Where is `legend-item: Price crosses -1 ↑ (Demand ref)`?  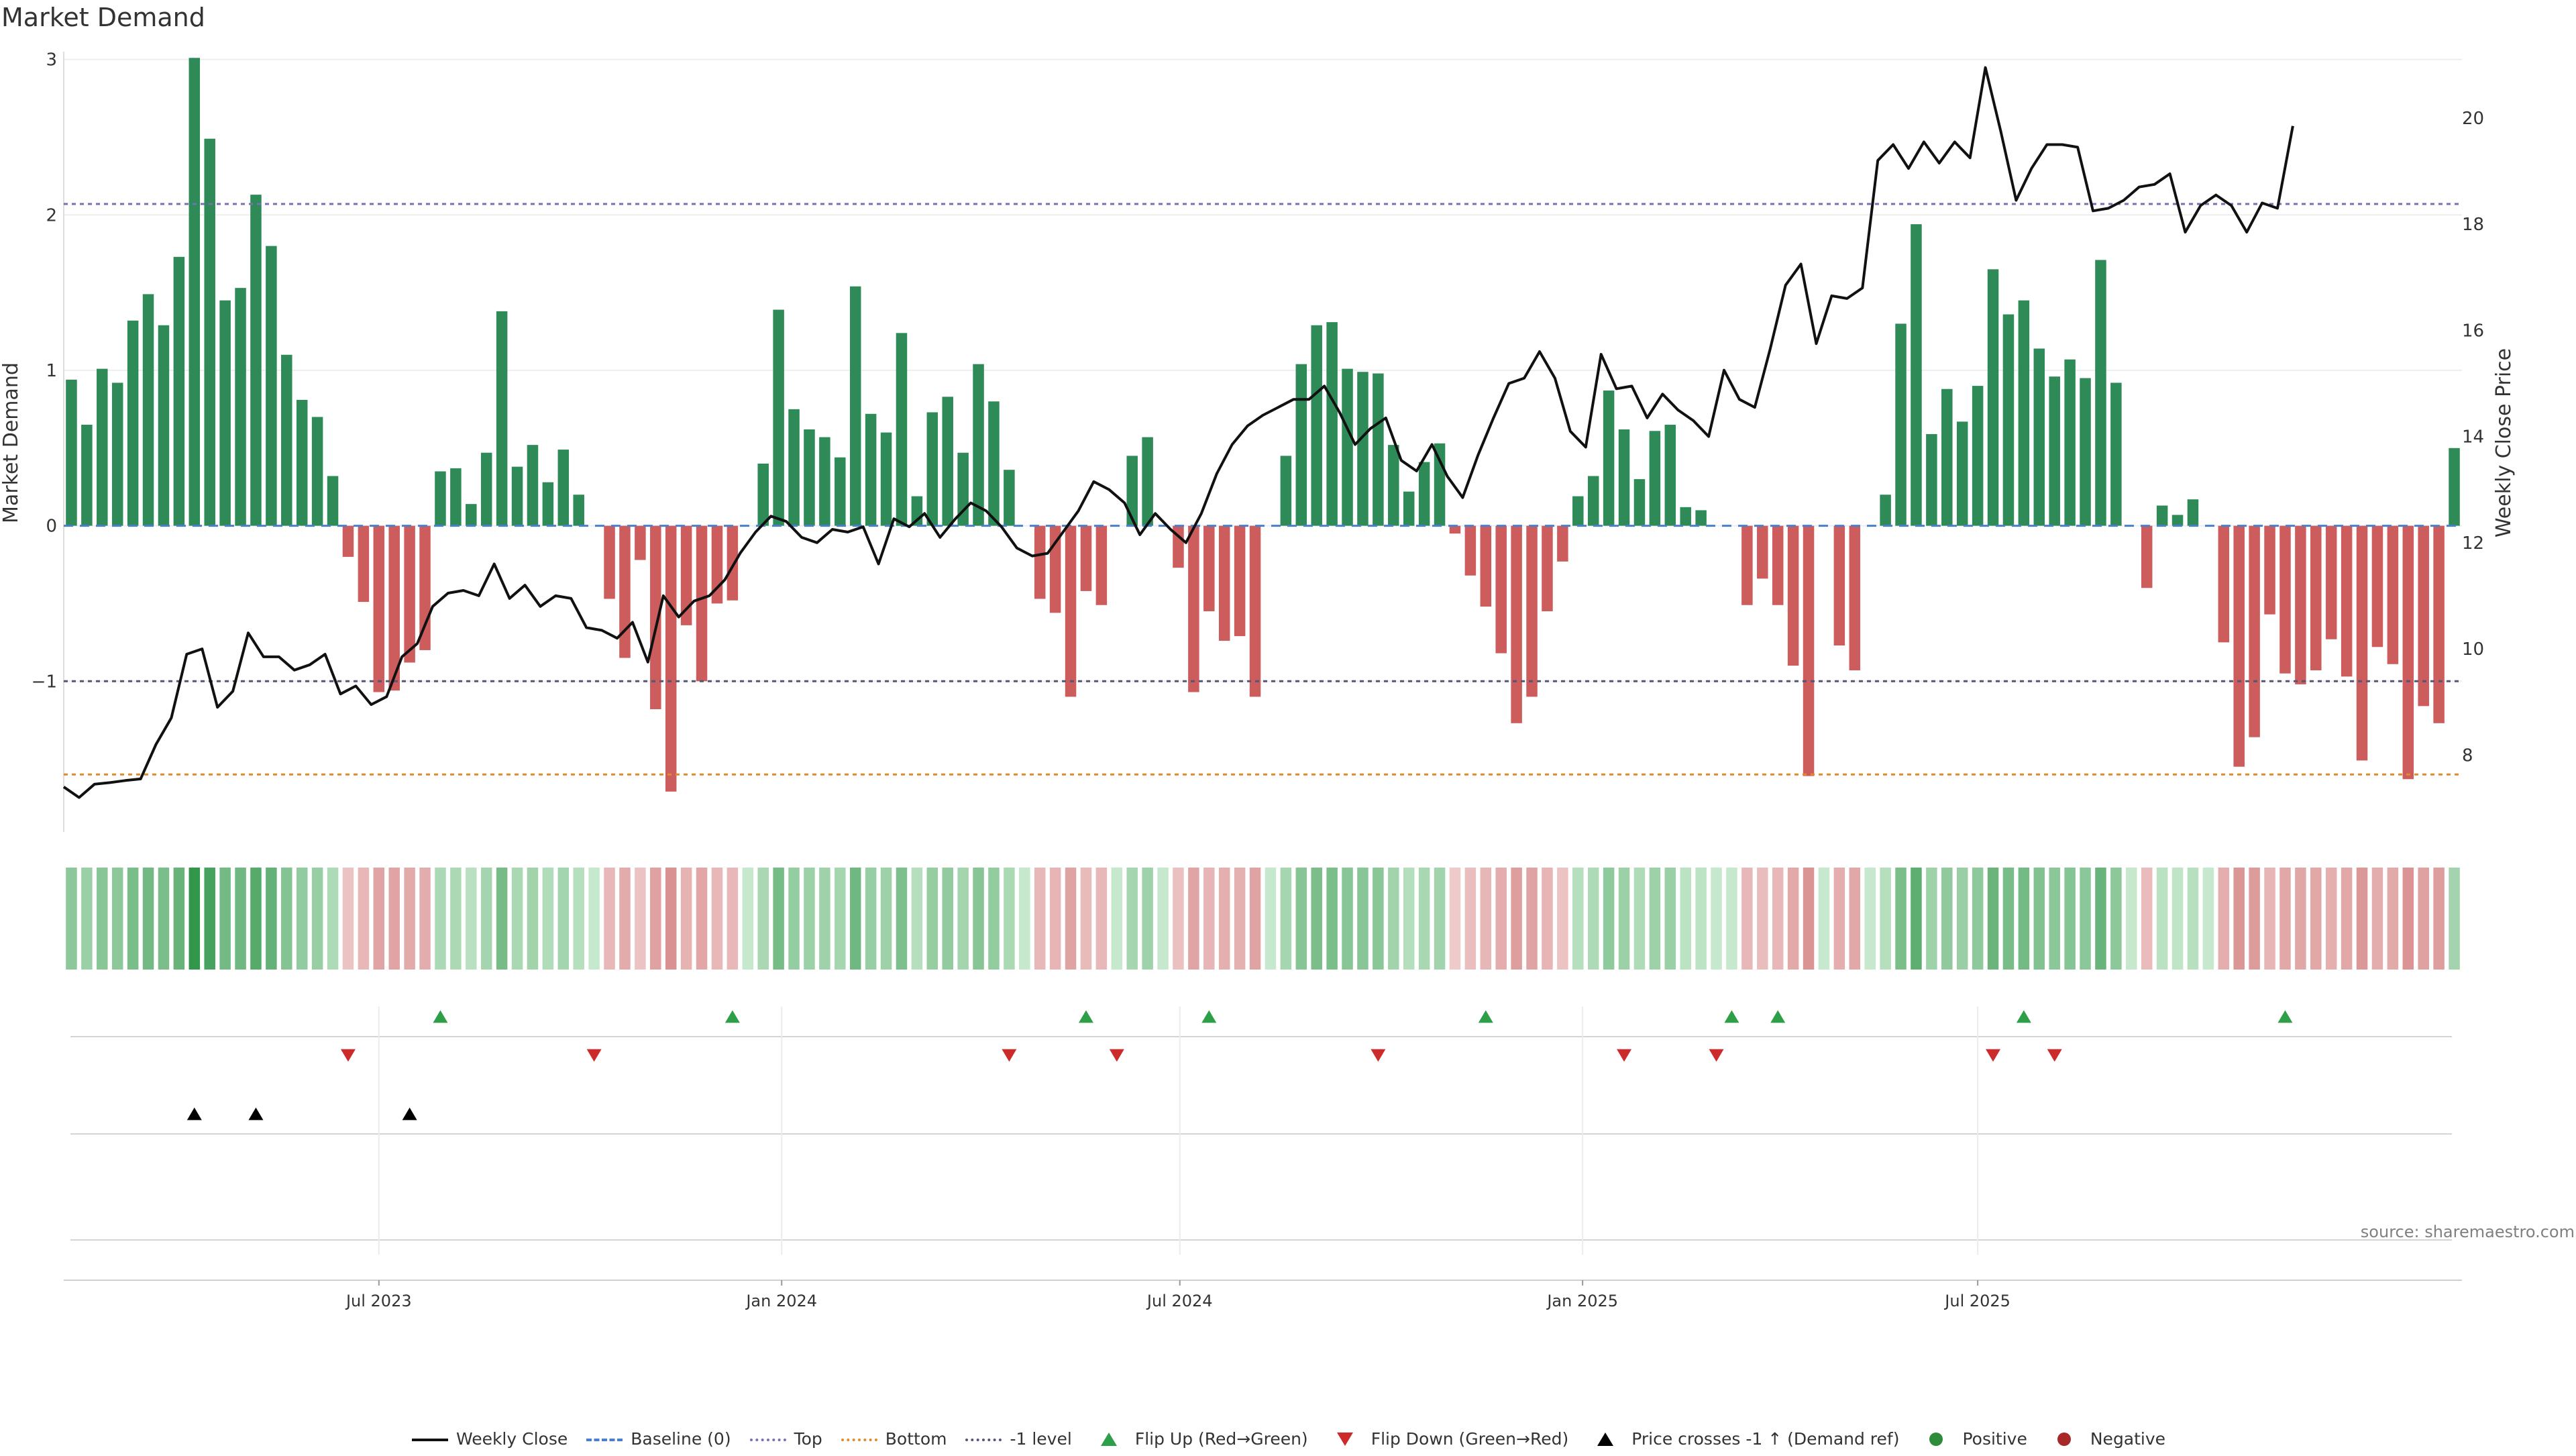 legend-item: Price crosses -1 ↑ (Demand ref) is located at coordinates (1742, 1439).